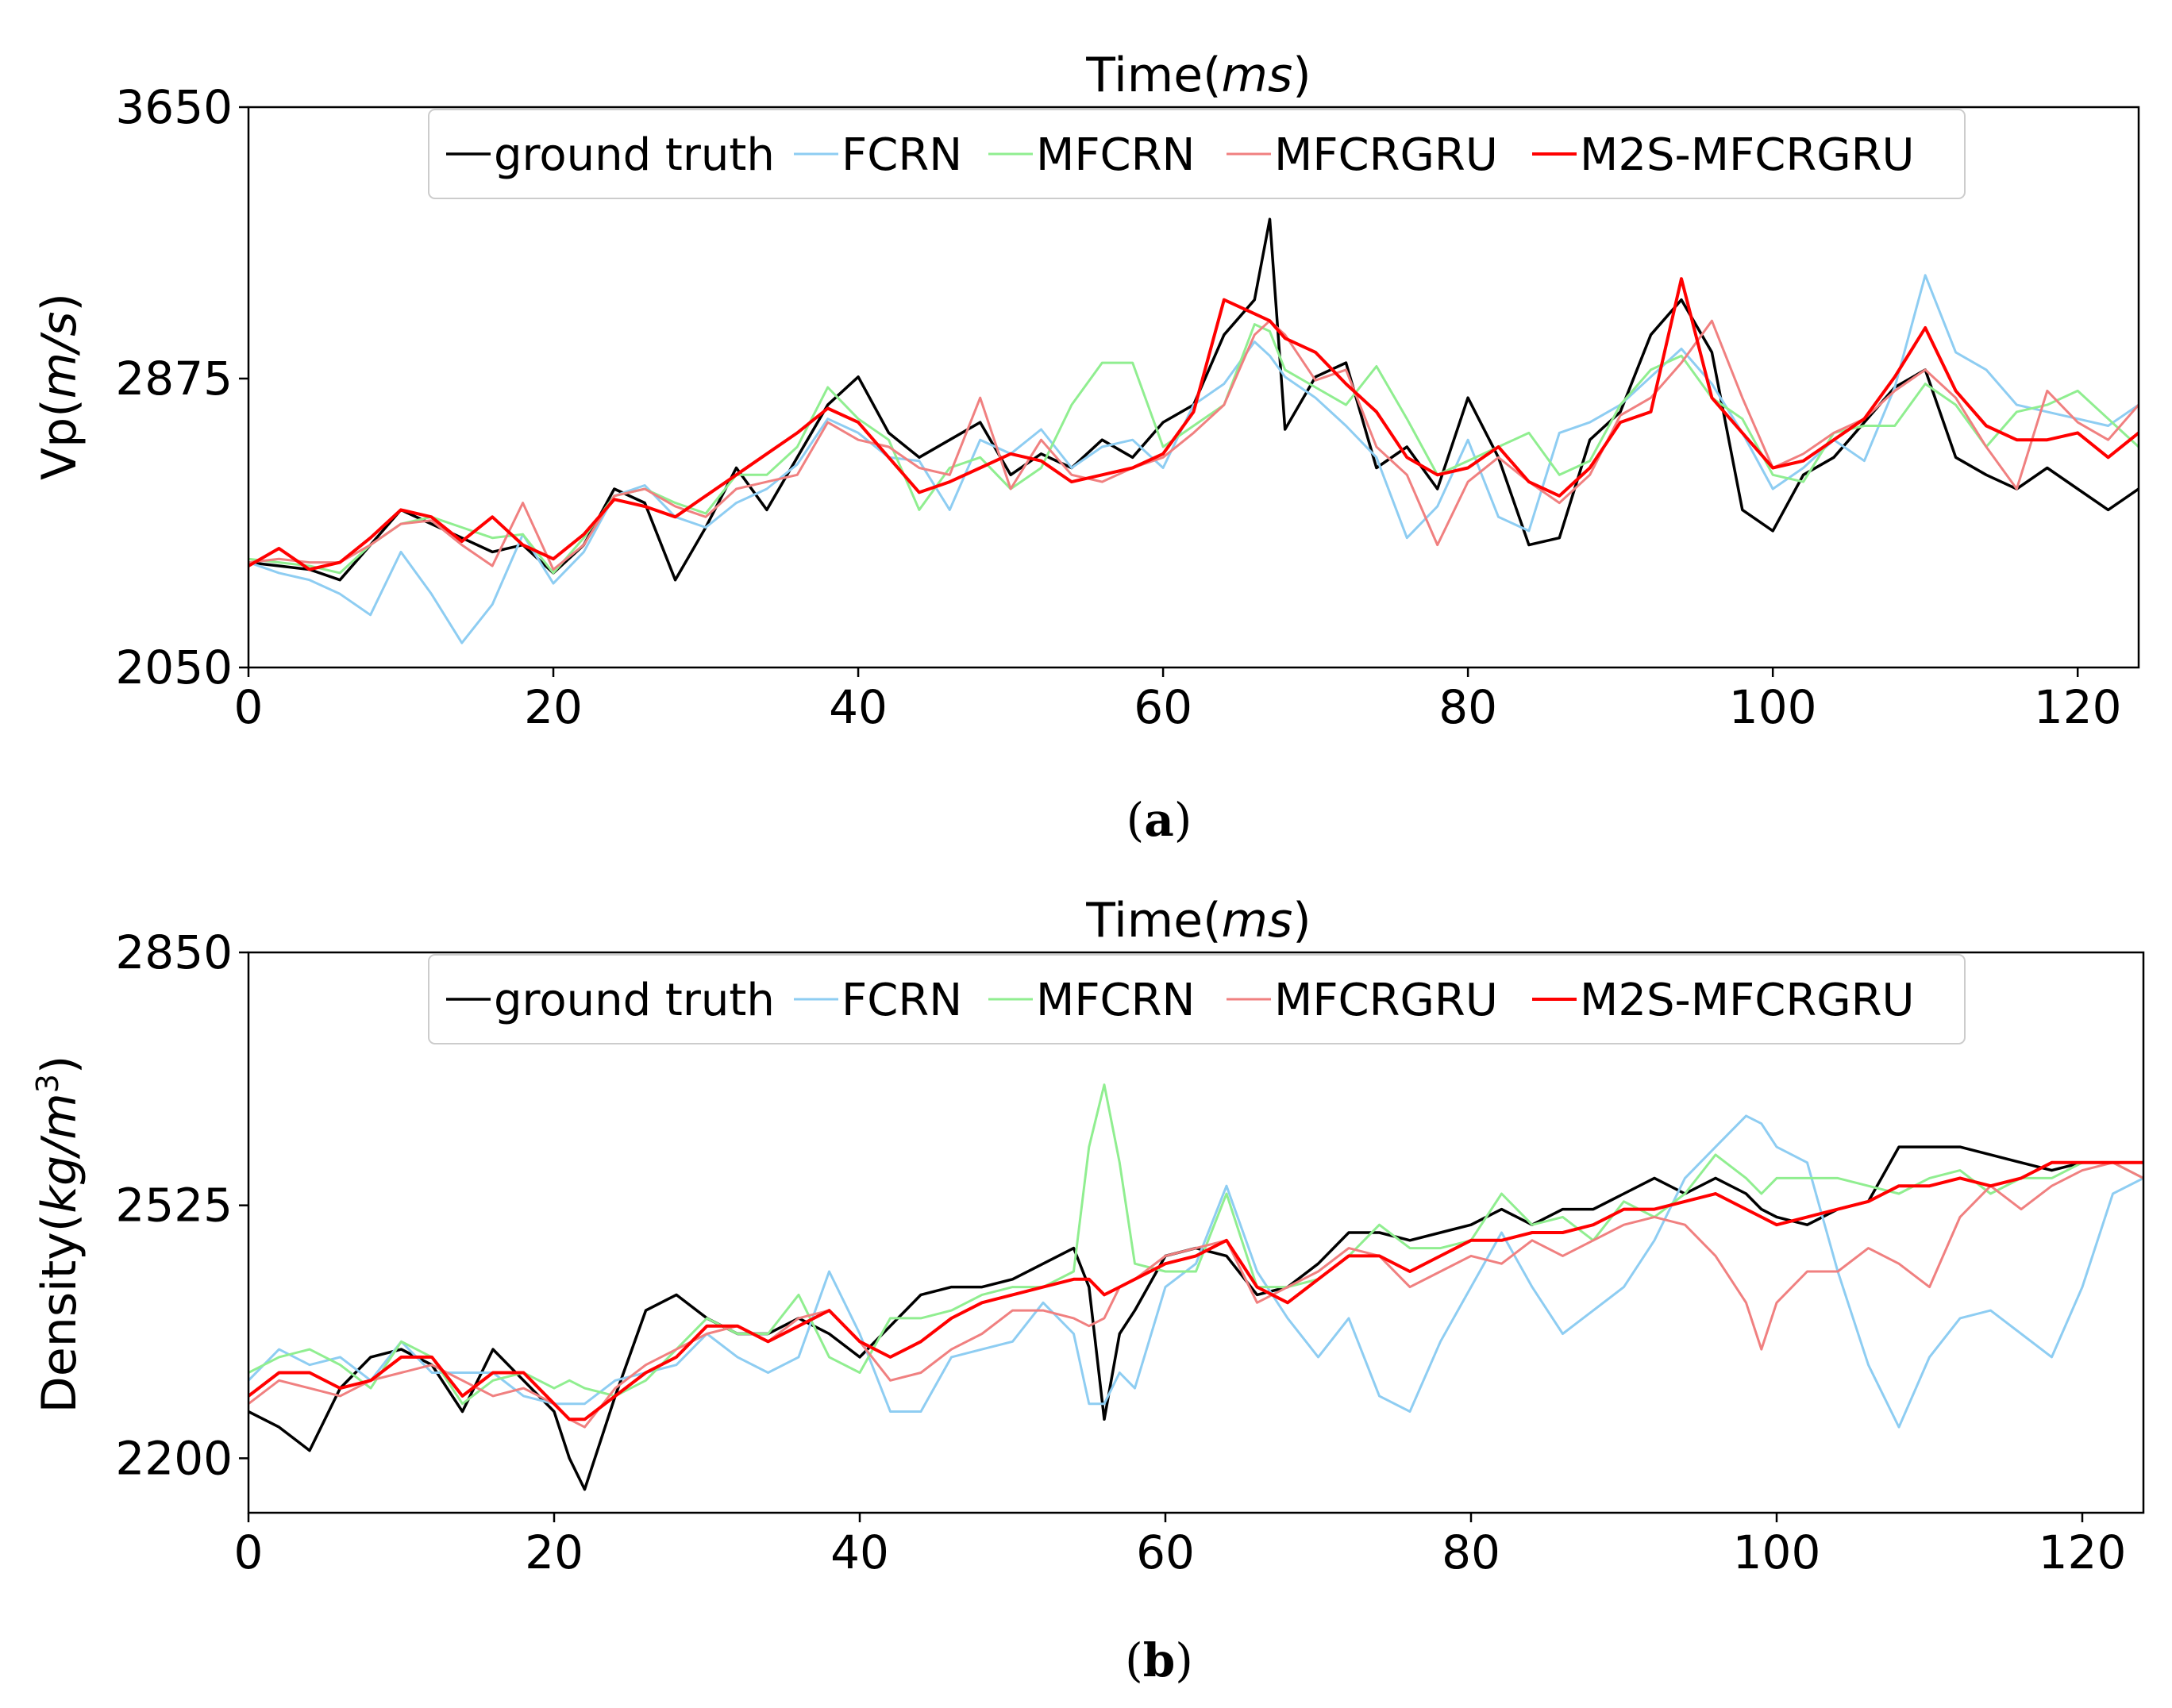 The width and height of the screenshot is (2172, 1708). Describe the element at coordinates (59, 386) in the screenshot. I see `panel-a-ylabel: Vp(m/s)` at that location.